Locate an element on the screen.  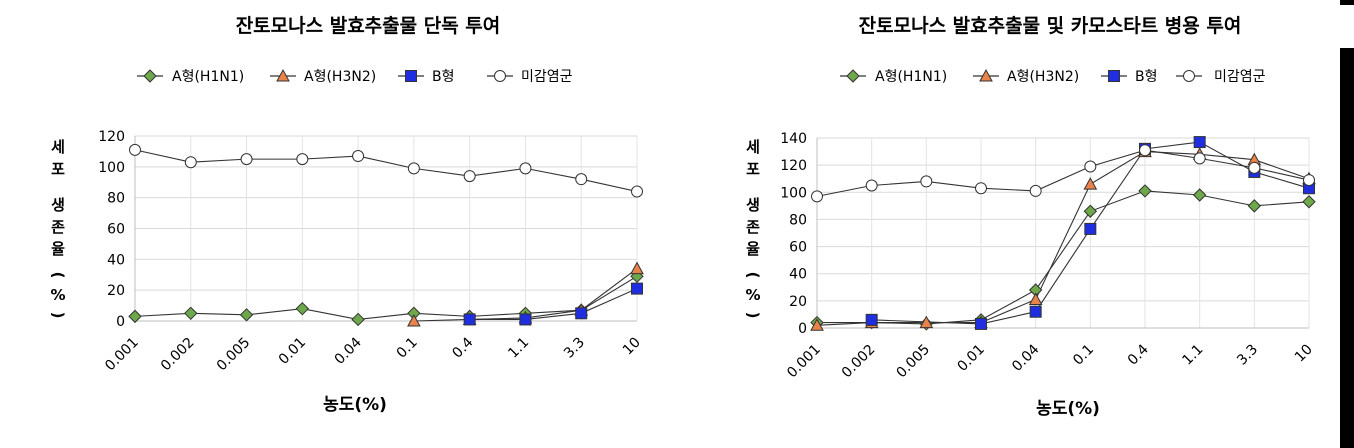
legend-label: A형(H3N2) is located at coordinates (340, 77).